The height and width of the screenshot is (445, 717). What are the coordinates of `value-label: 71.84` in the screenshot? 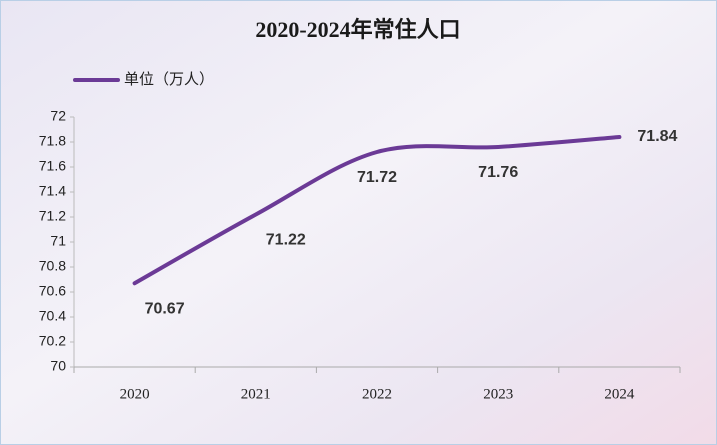 It's located at (657, 136).